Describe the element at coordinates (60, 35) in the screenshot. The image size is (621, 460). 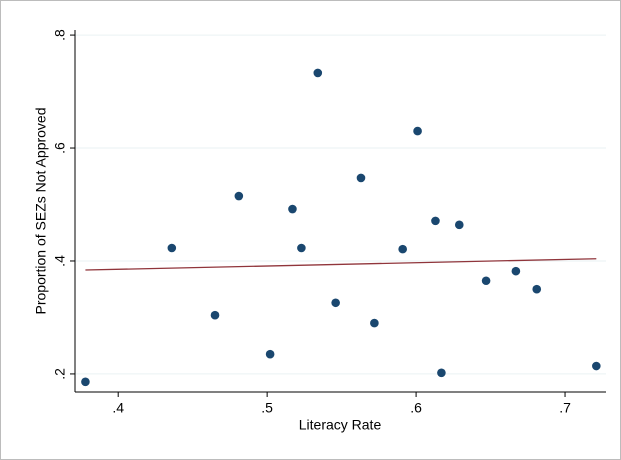
I see `y-tick-label: .8` at that location.